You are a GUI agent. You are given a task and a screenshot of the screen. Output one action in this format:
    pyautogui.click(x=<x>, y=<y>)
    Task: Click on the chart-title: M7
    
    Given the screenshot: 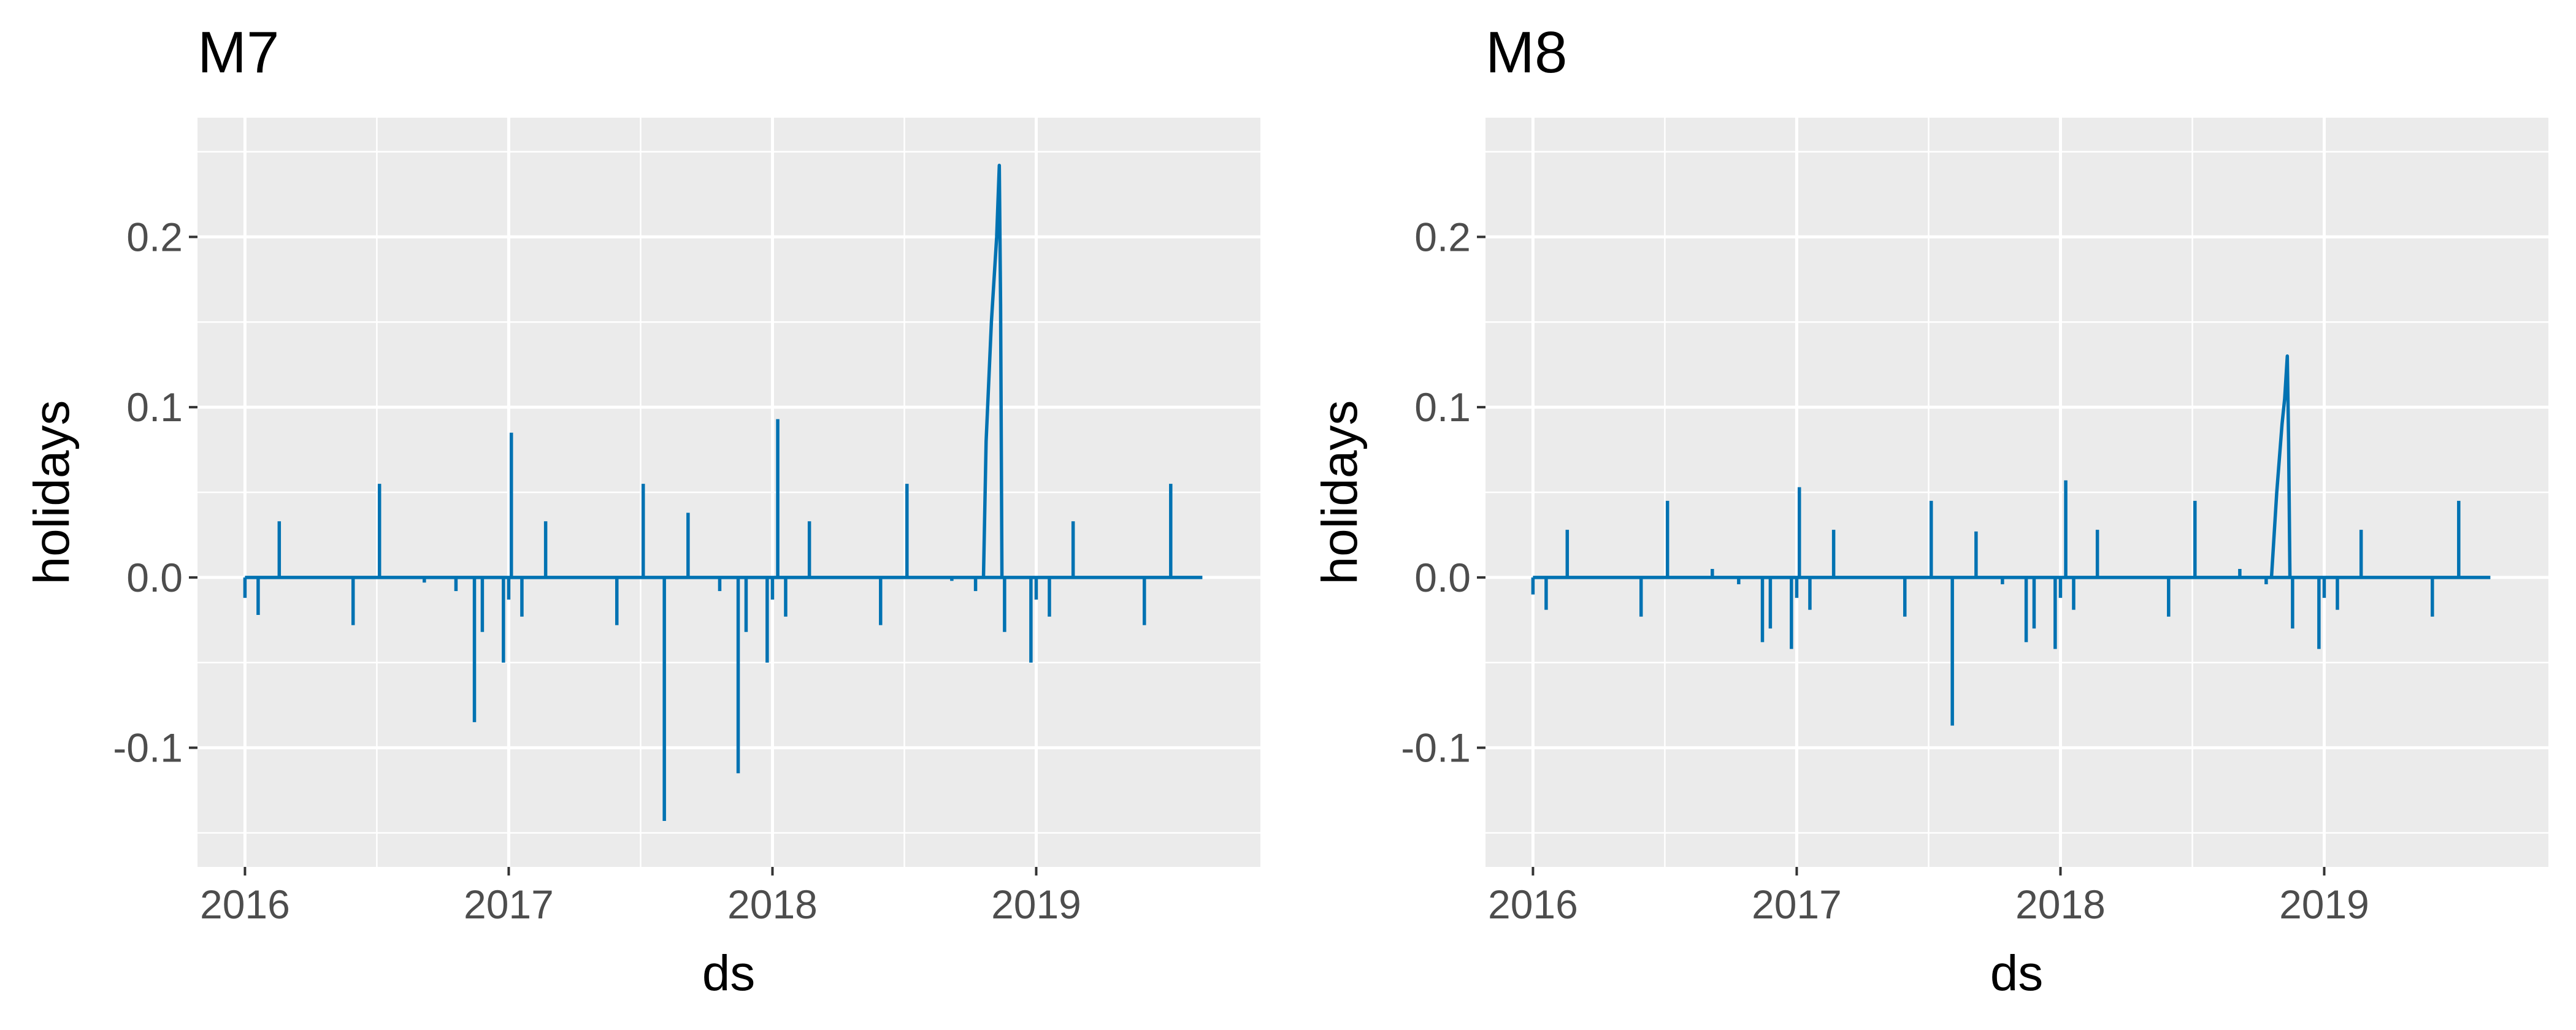 What is the action you would take?
    pyautogui.click(x=238, y=52)
    